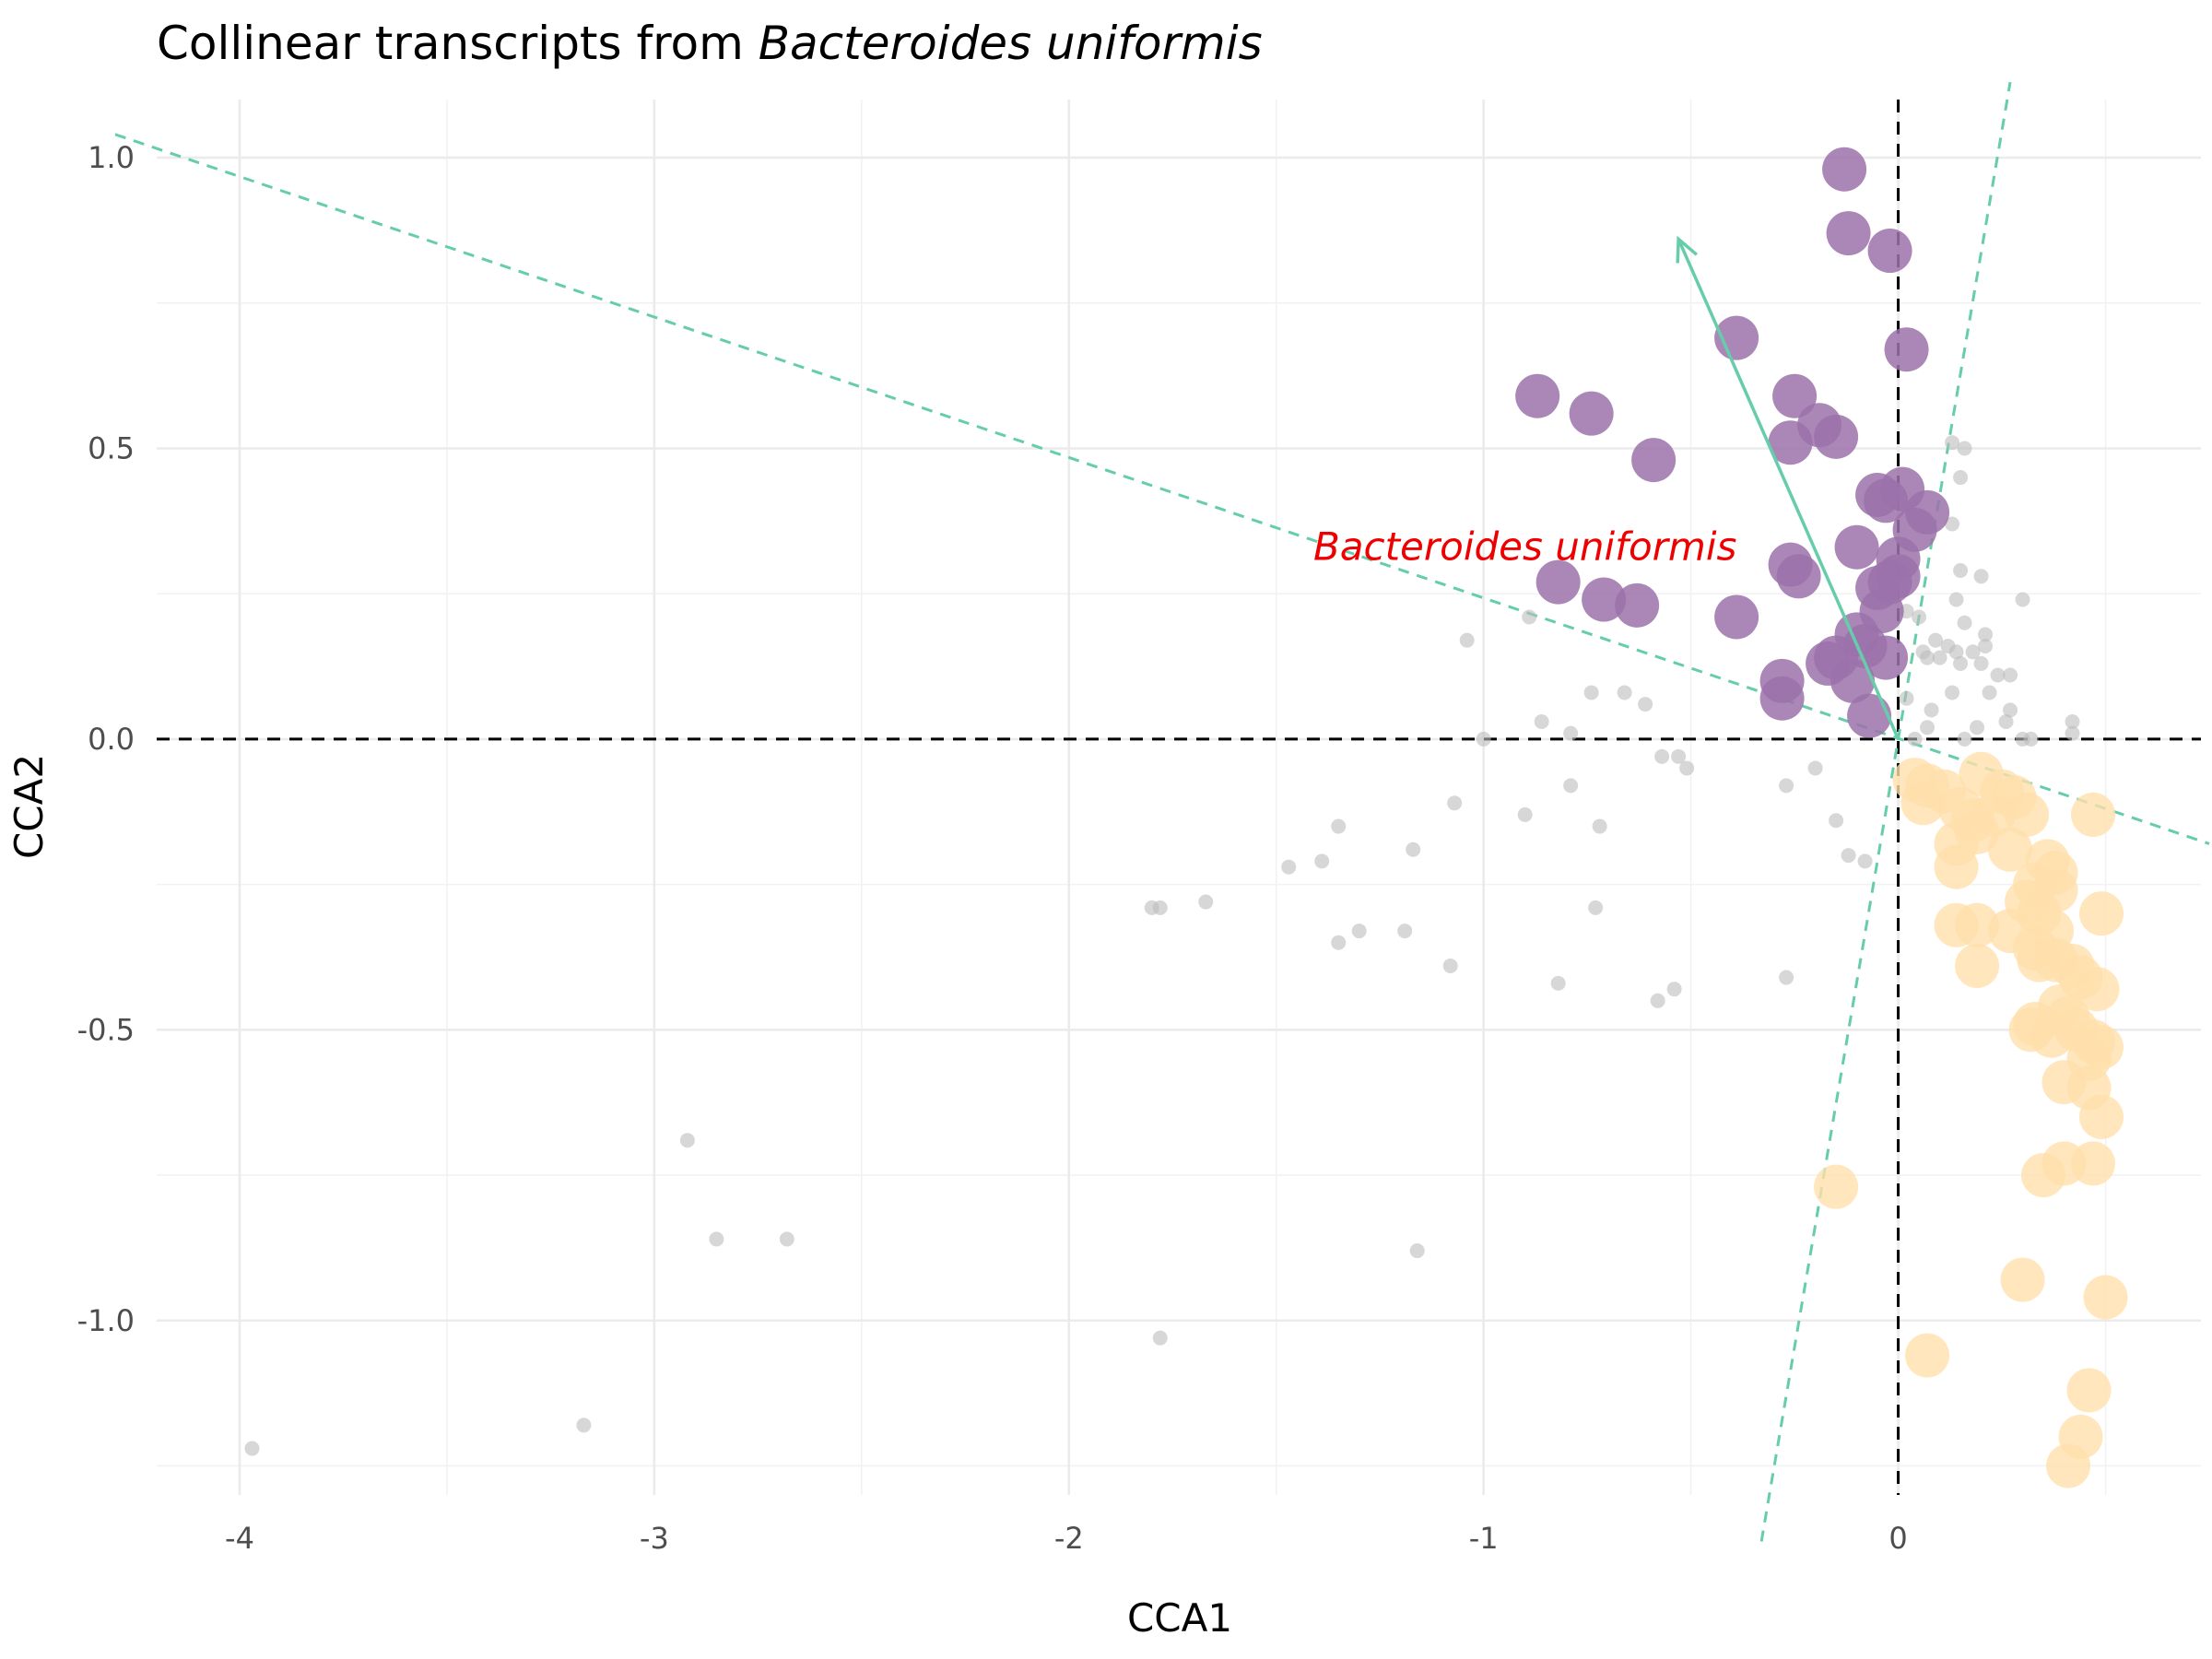  What do you see at coordinates (29, 806) in the screenshot?
I see `y-axis-title: CCA2` at bounding box center [29, 806].